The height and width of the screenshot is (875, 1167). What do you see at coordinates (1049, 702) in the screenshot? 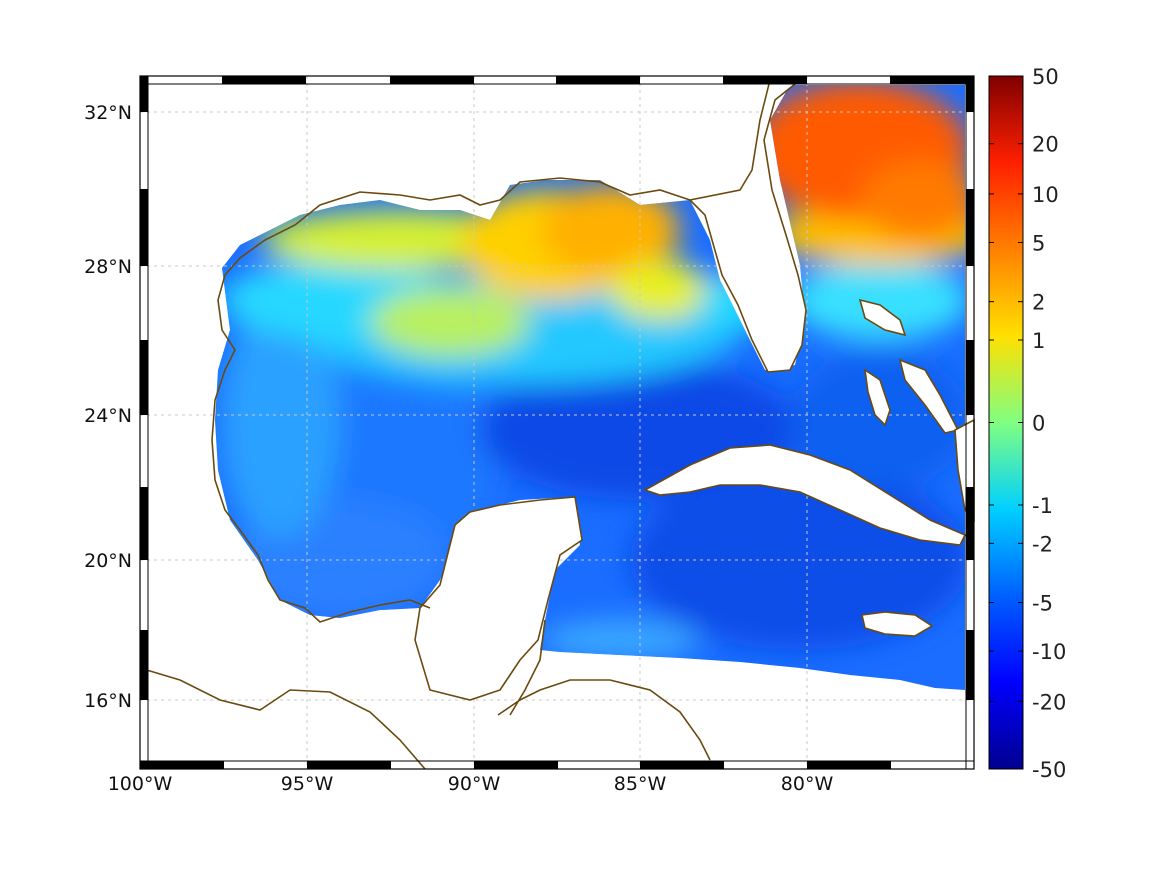
I see `colorbar-tick-label: -20` at bounding box center [1049, 702].